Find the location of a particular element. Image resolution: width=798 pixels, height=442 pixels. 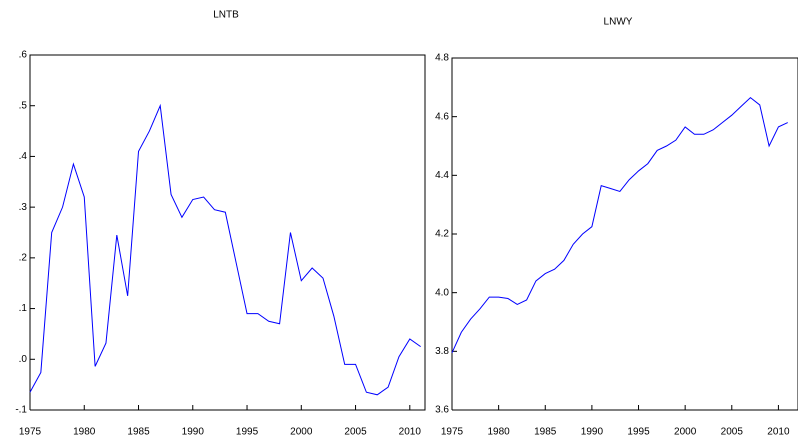

y-tick-label: 4.6 is located at coordinates (442, 116).